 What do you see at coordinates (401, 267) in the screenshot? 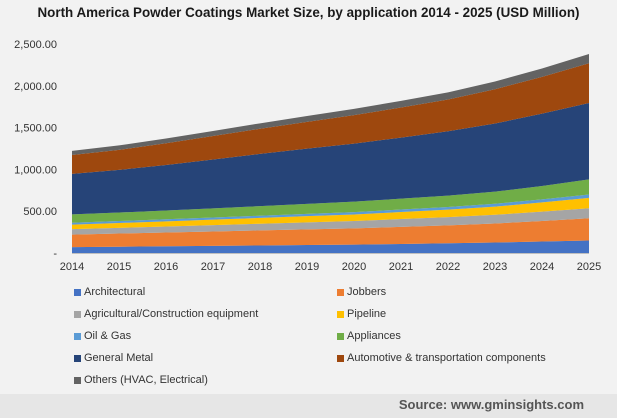
I see `x-tick-label: 2021` at bounding box center [401, 267].